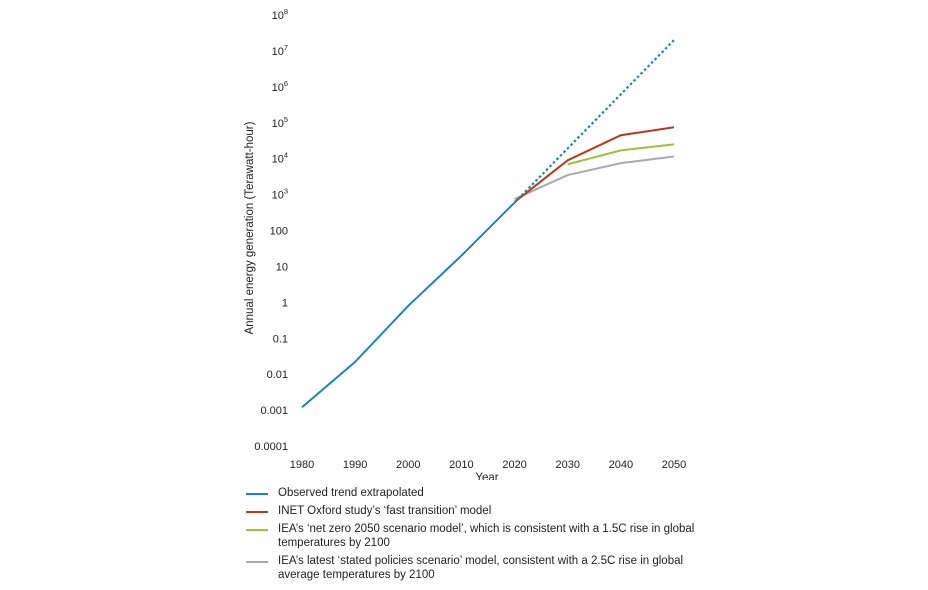 The image size is (928, 590). I want to click on x-tick-labels: 1980 1990 2000 2010 2020 2030 2040 2050, so click(488, 465).